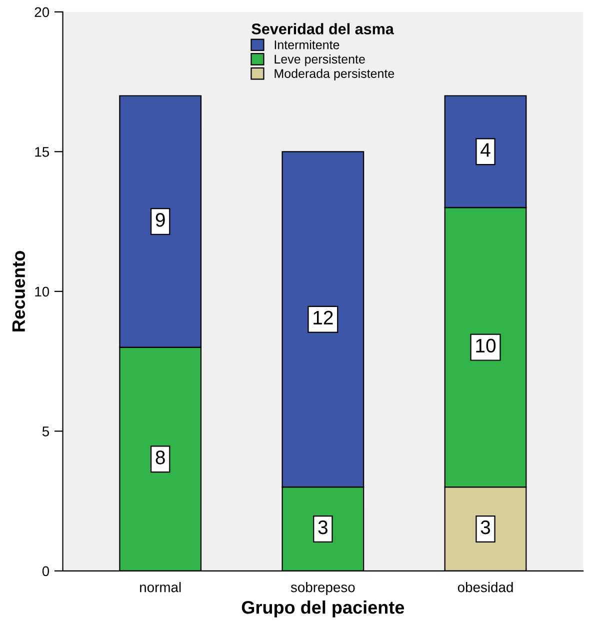 This screenshot has height=626, width=598. What do you see at coordinates (485, 587) in the screenshot?
I see `x-tick-label: obesidad` at bounding box center [485, 587].